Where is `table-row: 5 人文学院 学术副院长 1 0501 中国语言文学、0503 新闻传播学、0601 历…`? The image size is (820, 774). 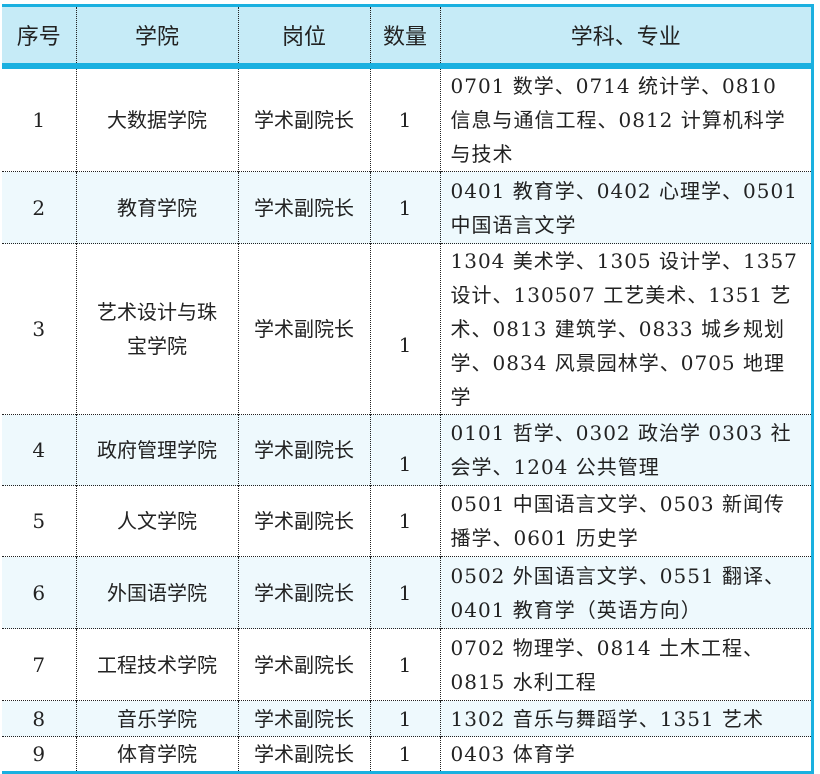 table-row: 5 人文学院 学术副院长 1 0501 中国语言文学、0503 新闻传播学、0601 历… is located at coordinates (407, 521).